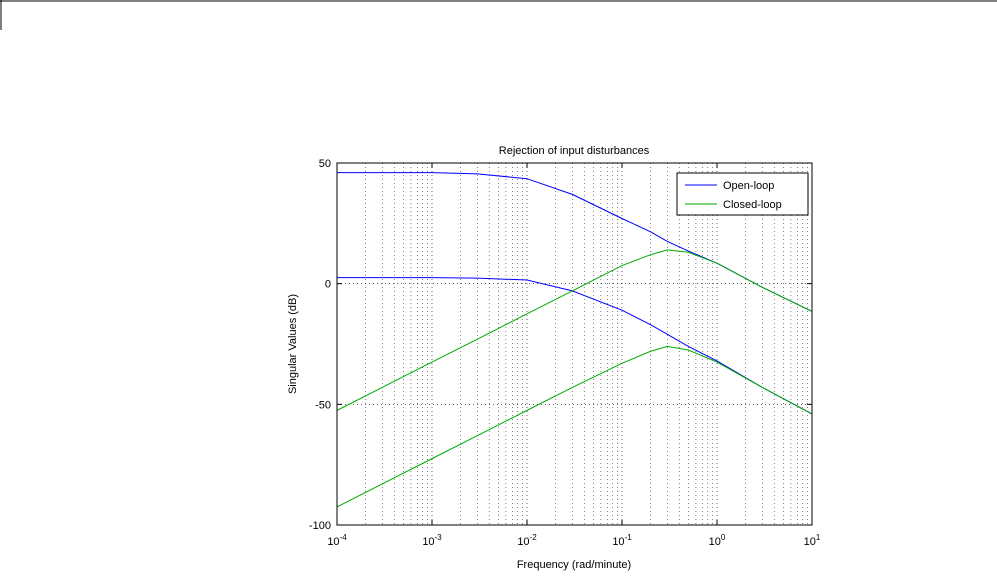 The width and height of the screenshot is (997, 579). Describe the element at coordinates (325, 164) in the screenshot. I see `y-tick-label: 50` at that location.